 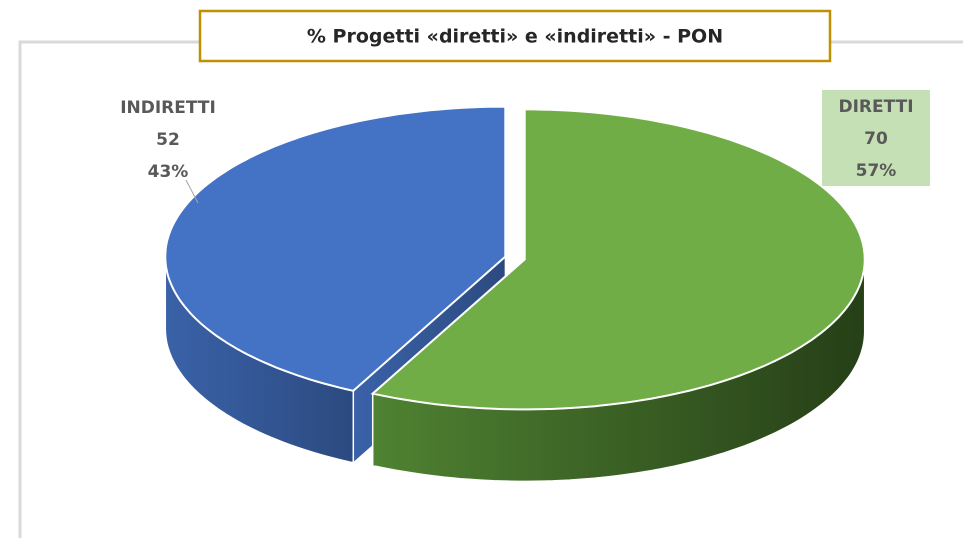 I want to click on data-label-percentage: 43%, so click(x=168, y=172).